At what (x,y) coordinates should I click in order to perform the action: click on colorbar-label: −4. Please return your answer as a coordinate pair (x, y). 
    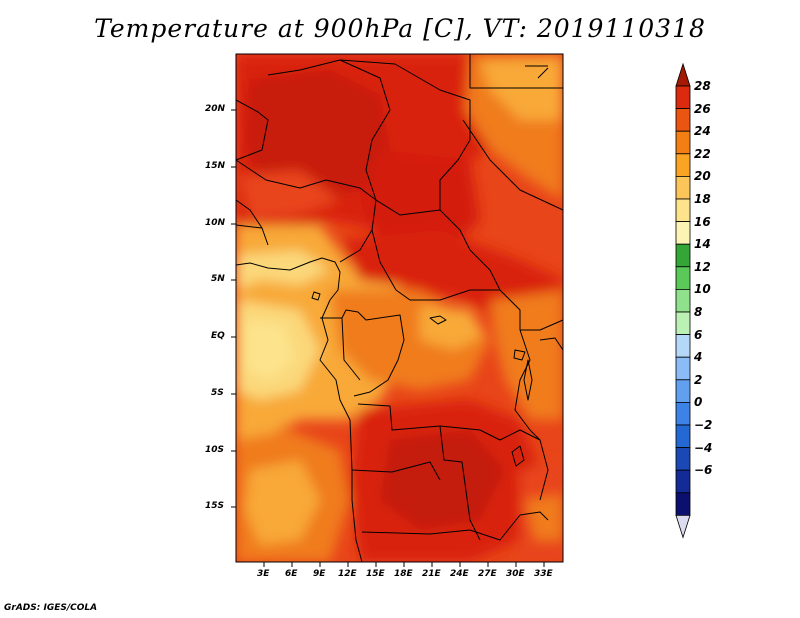
    Looking at the image, I should click on (703, 447).